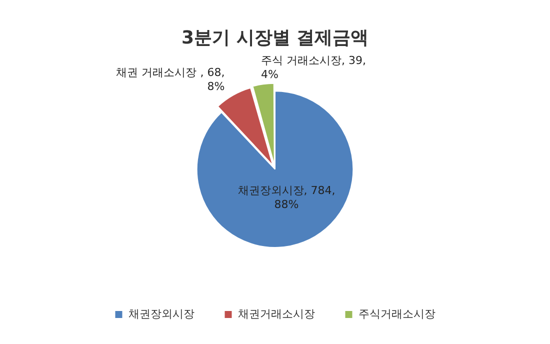 Image resolution: width=550 pixels, height=344 pixels. Describe the element at coordinates (161, 313) in the screenshot. I see `legend-label: 채권장외시장` at that location.